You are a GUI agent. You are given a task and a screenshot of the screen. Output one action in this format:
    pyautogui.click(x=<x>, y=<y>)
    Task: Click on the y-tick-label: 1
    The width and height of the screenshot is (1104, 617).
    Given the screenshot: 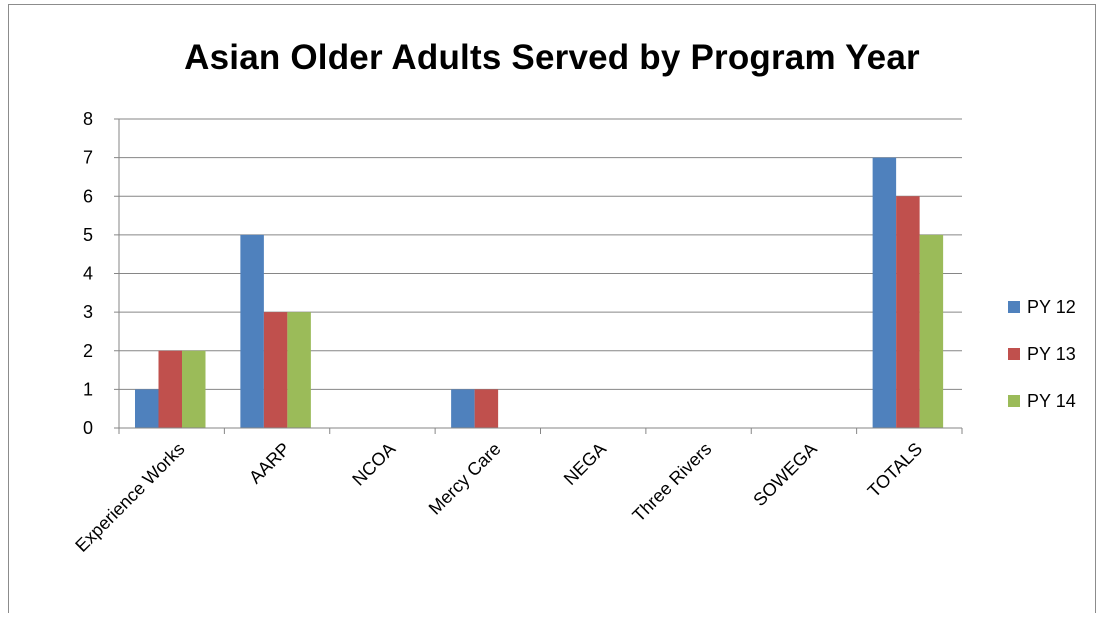 What is the action you would take?
    pyautogui.click(x=88, y=389)
    